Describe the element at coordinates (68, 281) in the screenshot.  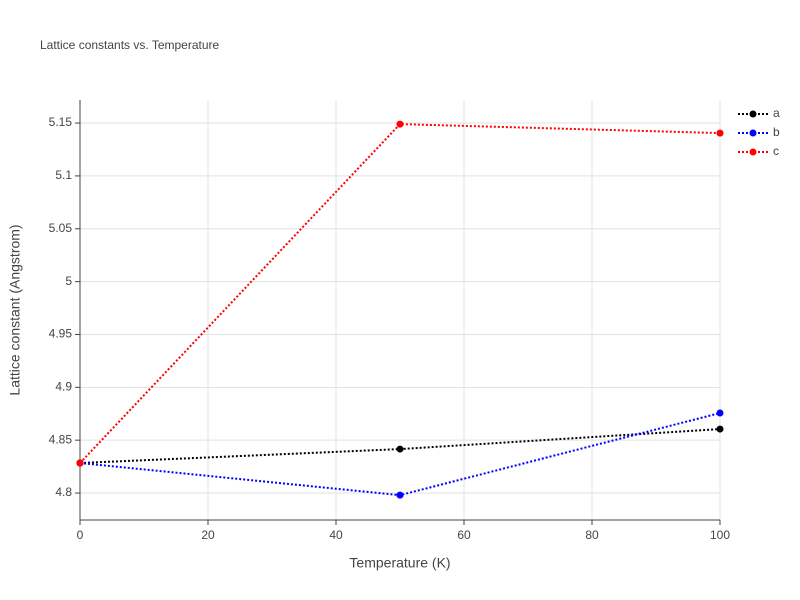
I see `y-tick-label: 5` at that location.